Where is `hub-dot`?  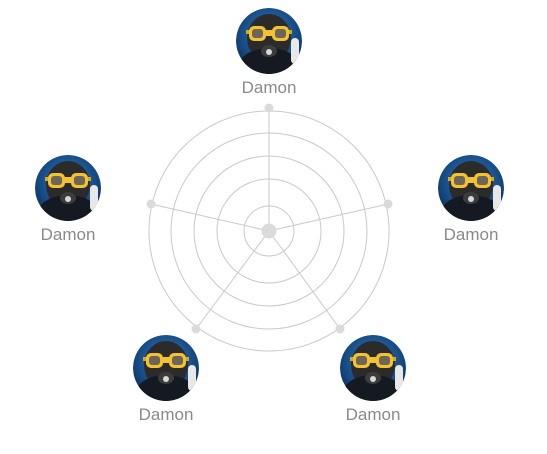 hub-dot is located at coordinates (269, 231).